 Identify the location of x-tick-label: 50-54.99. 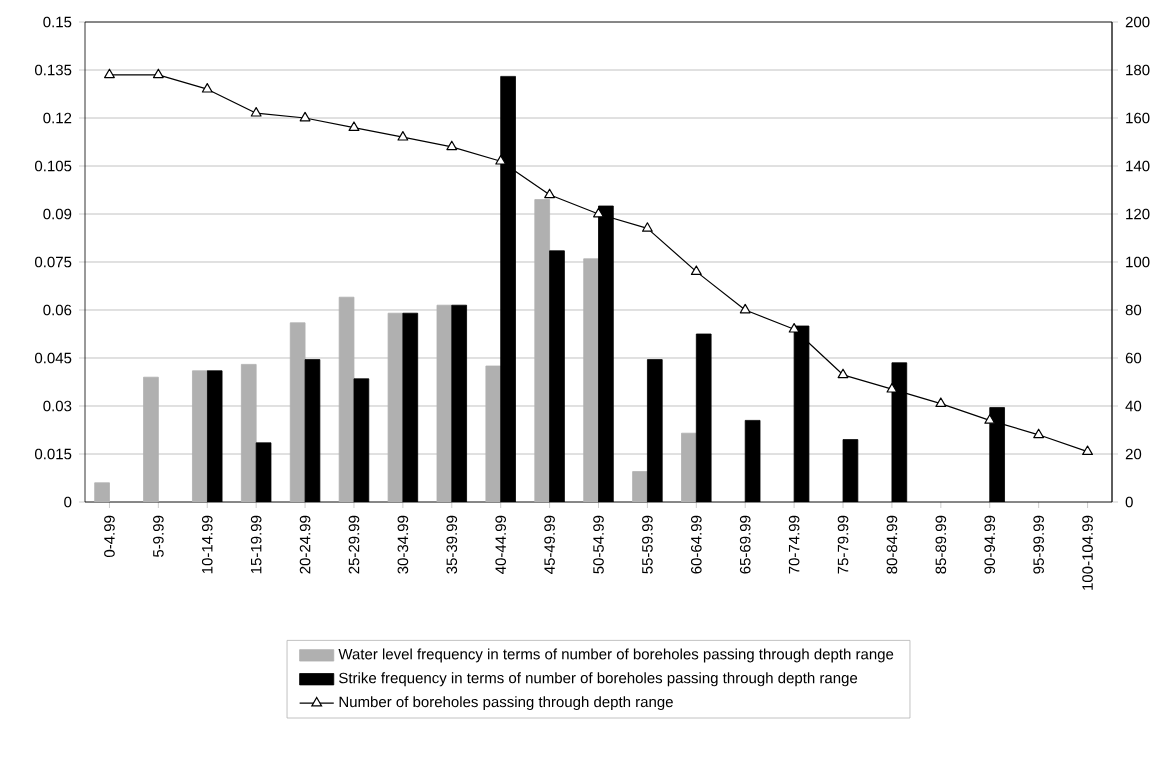
(598, 544).